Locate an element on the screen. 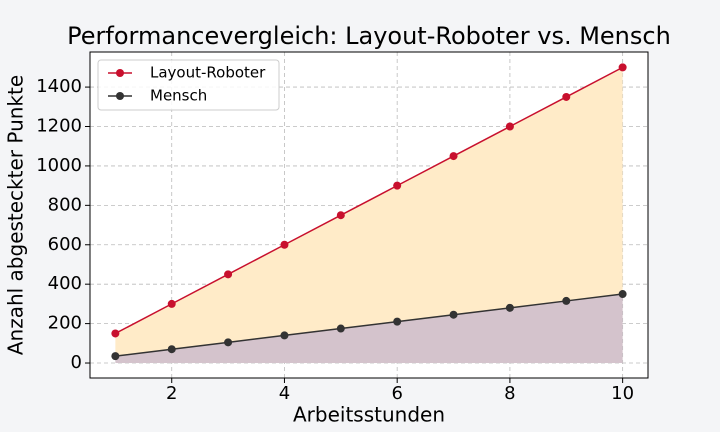 This screenshot has width=720, height=432. y-tick-label: 0 is located at coordinates (76, 362).